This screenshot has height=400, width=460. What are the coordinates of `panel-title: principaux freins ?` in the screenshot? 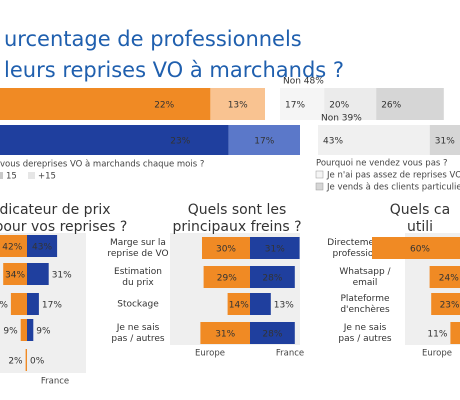 It's located at (237, 227).